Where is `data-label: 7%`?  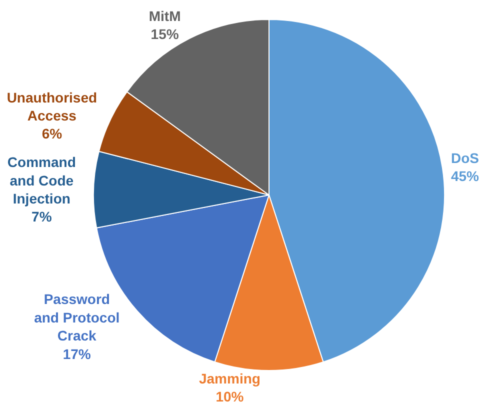
data-label: 7% is located at coordinates (42, 216).